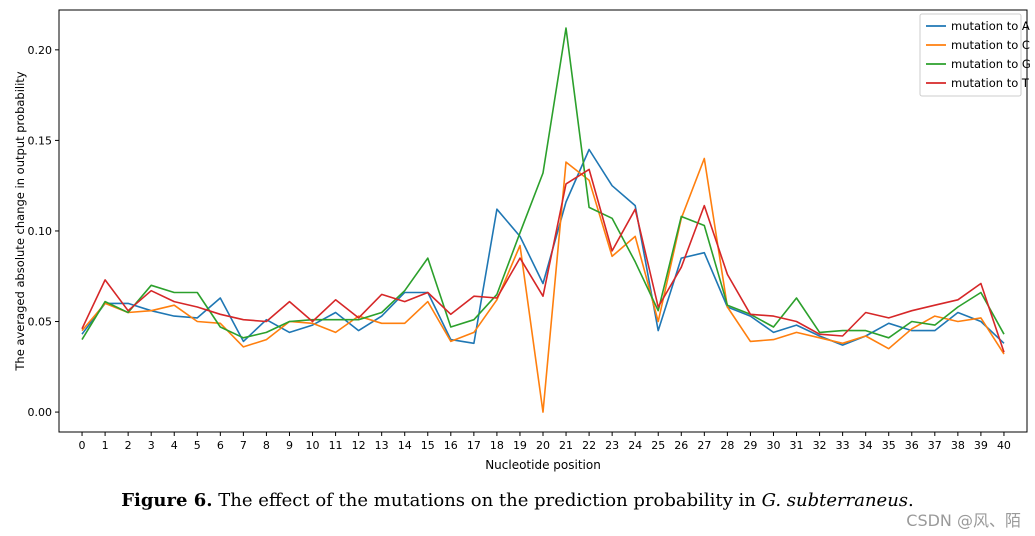 The height and width of the screenshot is (536, 1035). Describe the element at coordinates (428, 445) in the screenshot. I see `x-tick-label: 15` at that location.